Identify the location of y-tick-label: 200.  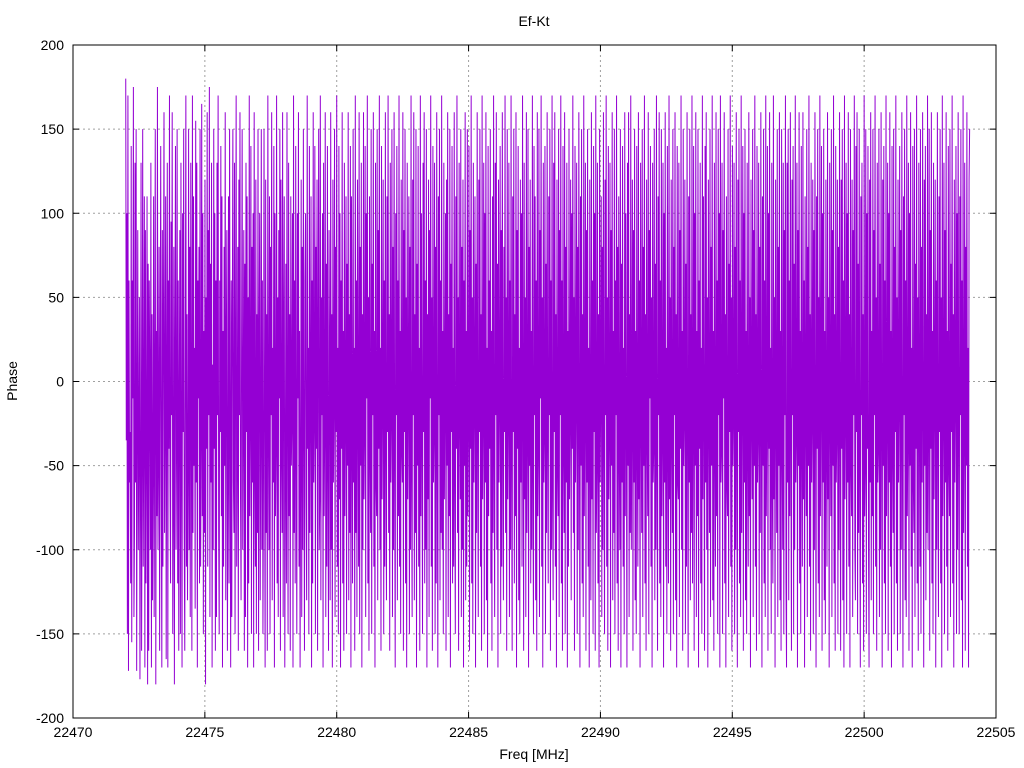
(53, 45).